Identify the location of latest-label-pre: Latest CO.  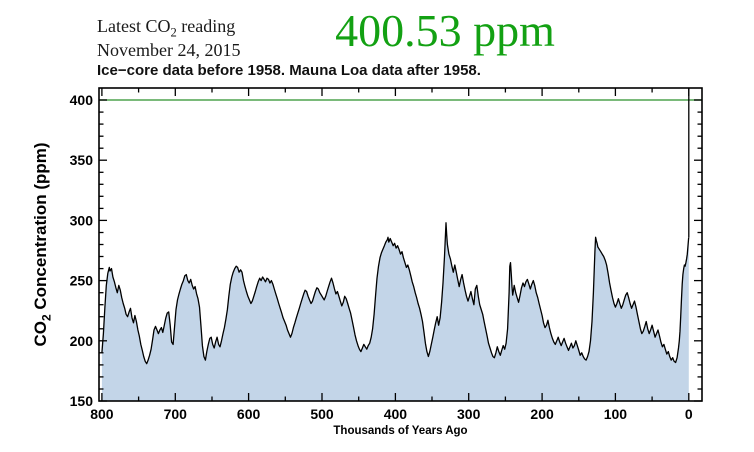
(134, 26).